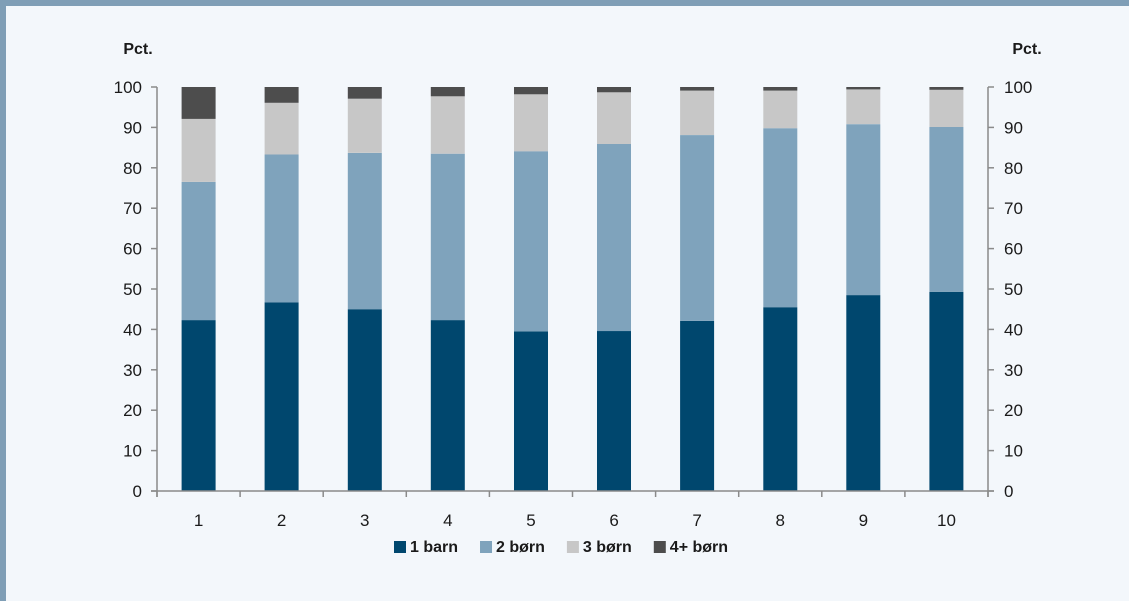 This screenshot has height=601, width=1129. Describe the element at coordinates (780, 399) in the screenshot. I see `bar-segment-s1-c8` at that location.